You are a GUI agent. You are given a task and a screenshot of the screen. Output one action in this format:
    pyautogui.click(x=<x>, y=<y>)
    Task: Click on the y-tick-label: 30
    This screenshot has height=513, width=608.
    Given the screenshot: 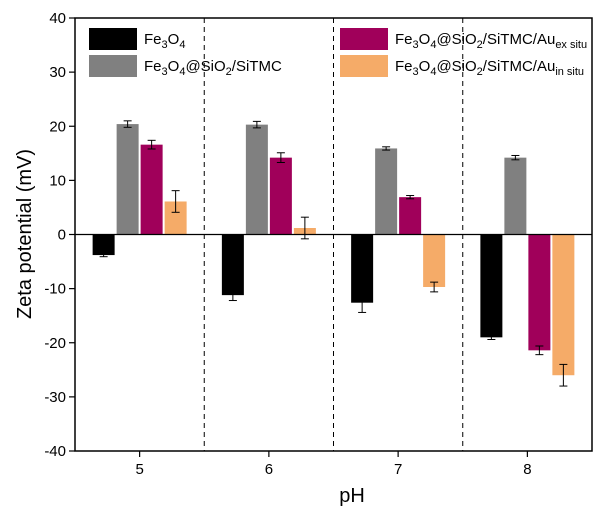 What is the action you would take?
    pyautogui.click(x=57, y=72)
    